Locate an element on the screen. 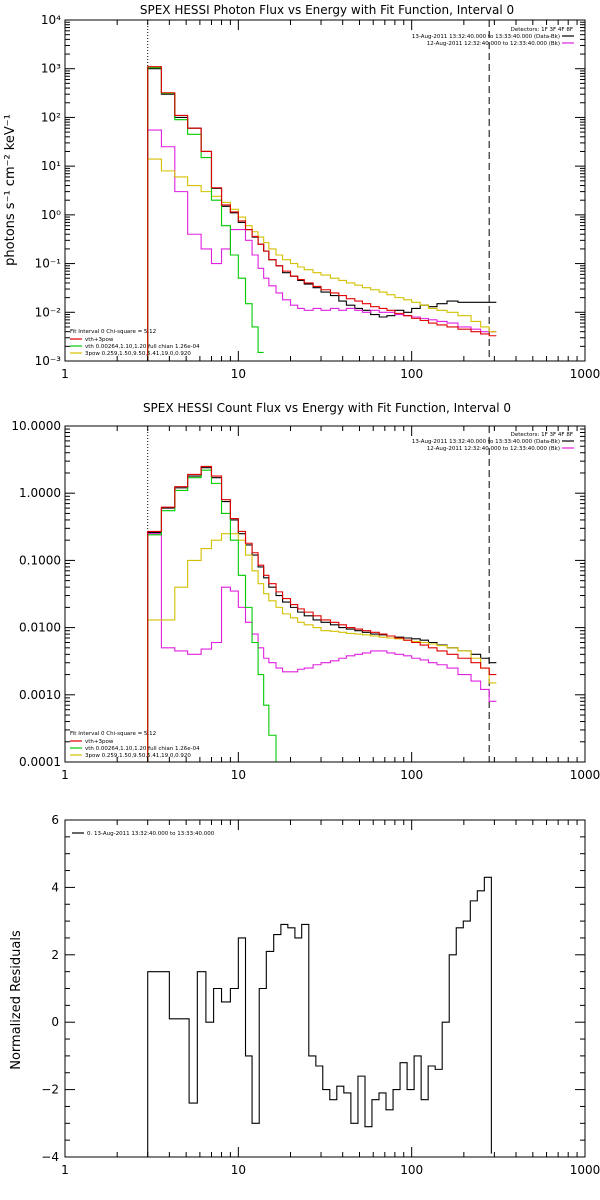 This screenshot has height=1200, width=600. photon-flux-ylabel: photons s⁻¹ cm⁻² keV⁻¹ is located at coordinates (10, 190).